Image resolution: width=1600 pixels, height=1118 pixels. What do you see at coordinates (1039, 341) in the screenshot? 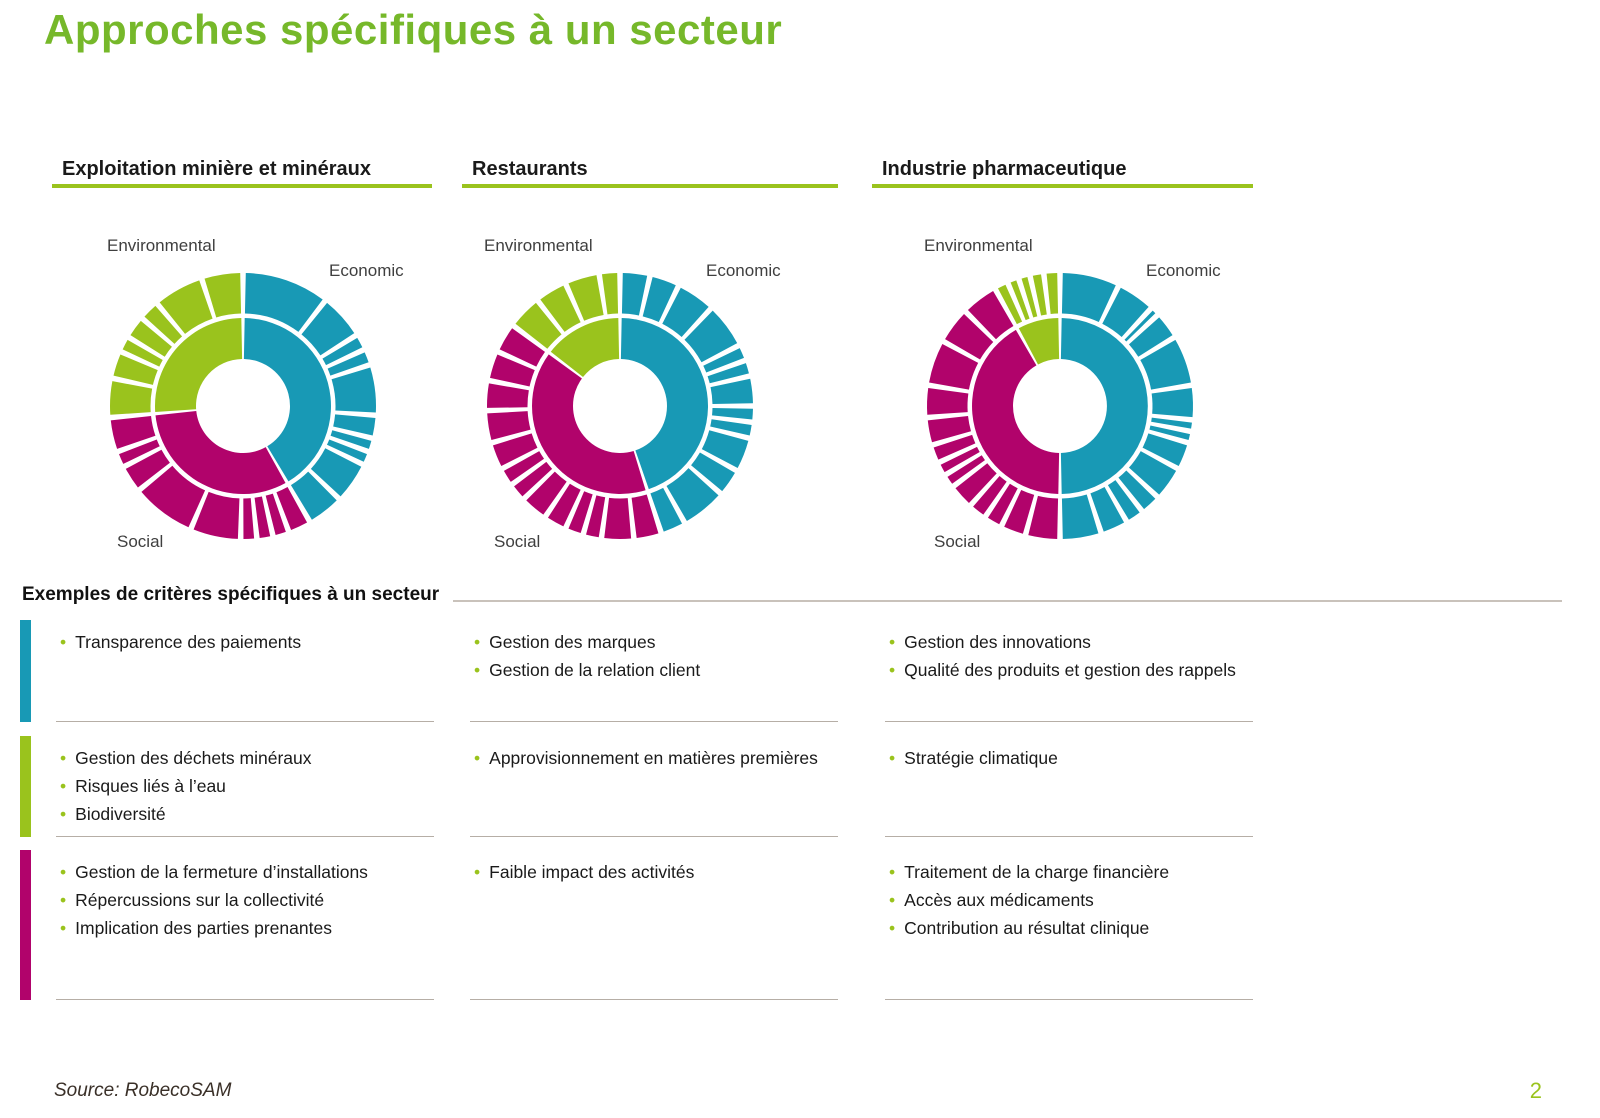
I see `sunburst-inner-segment-environmental` at bounding box center [1039, 341].